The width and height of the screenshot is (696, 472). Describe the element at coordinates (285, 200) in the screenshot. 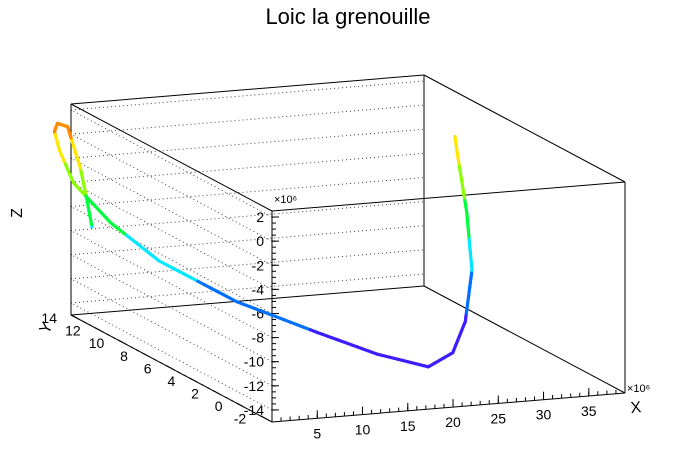

I see `z-axis-exponent: ×10⁶` at that location.